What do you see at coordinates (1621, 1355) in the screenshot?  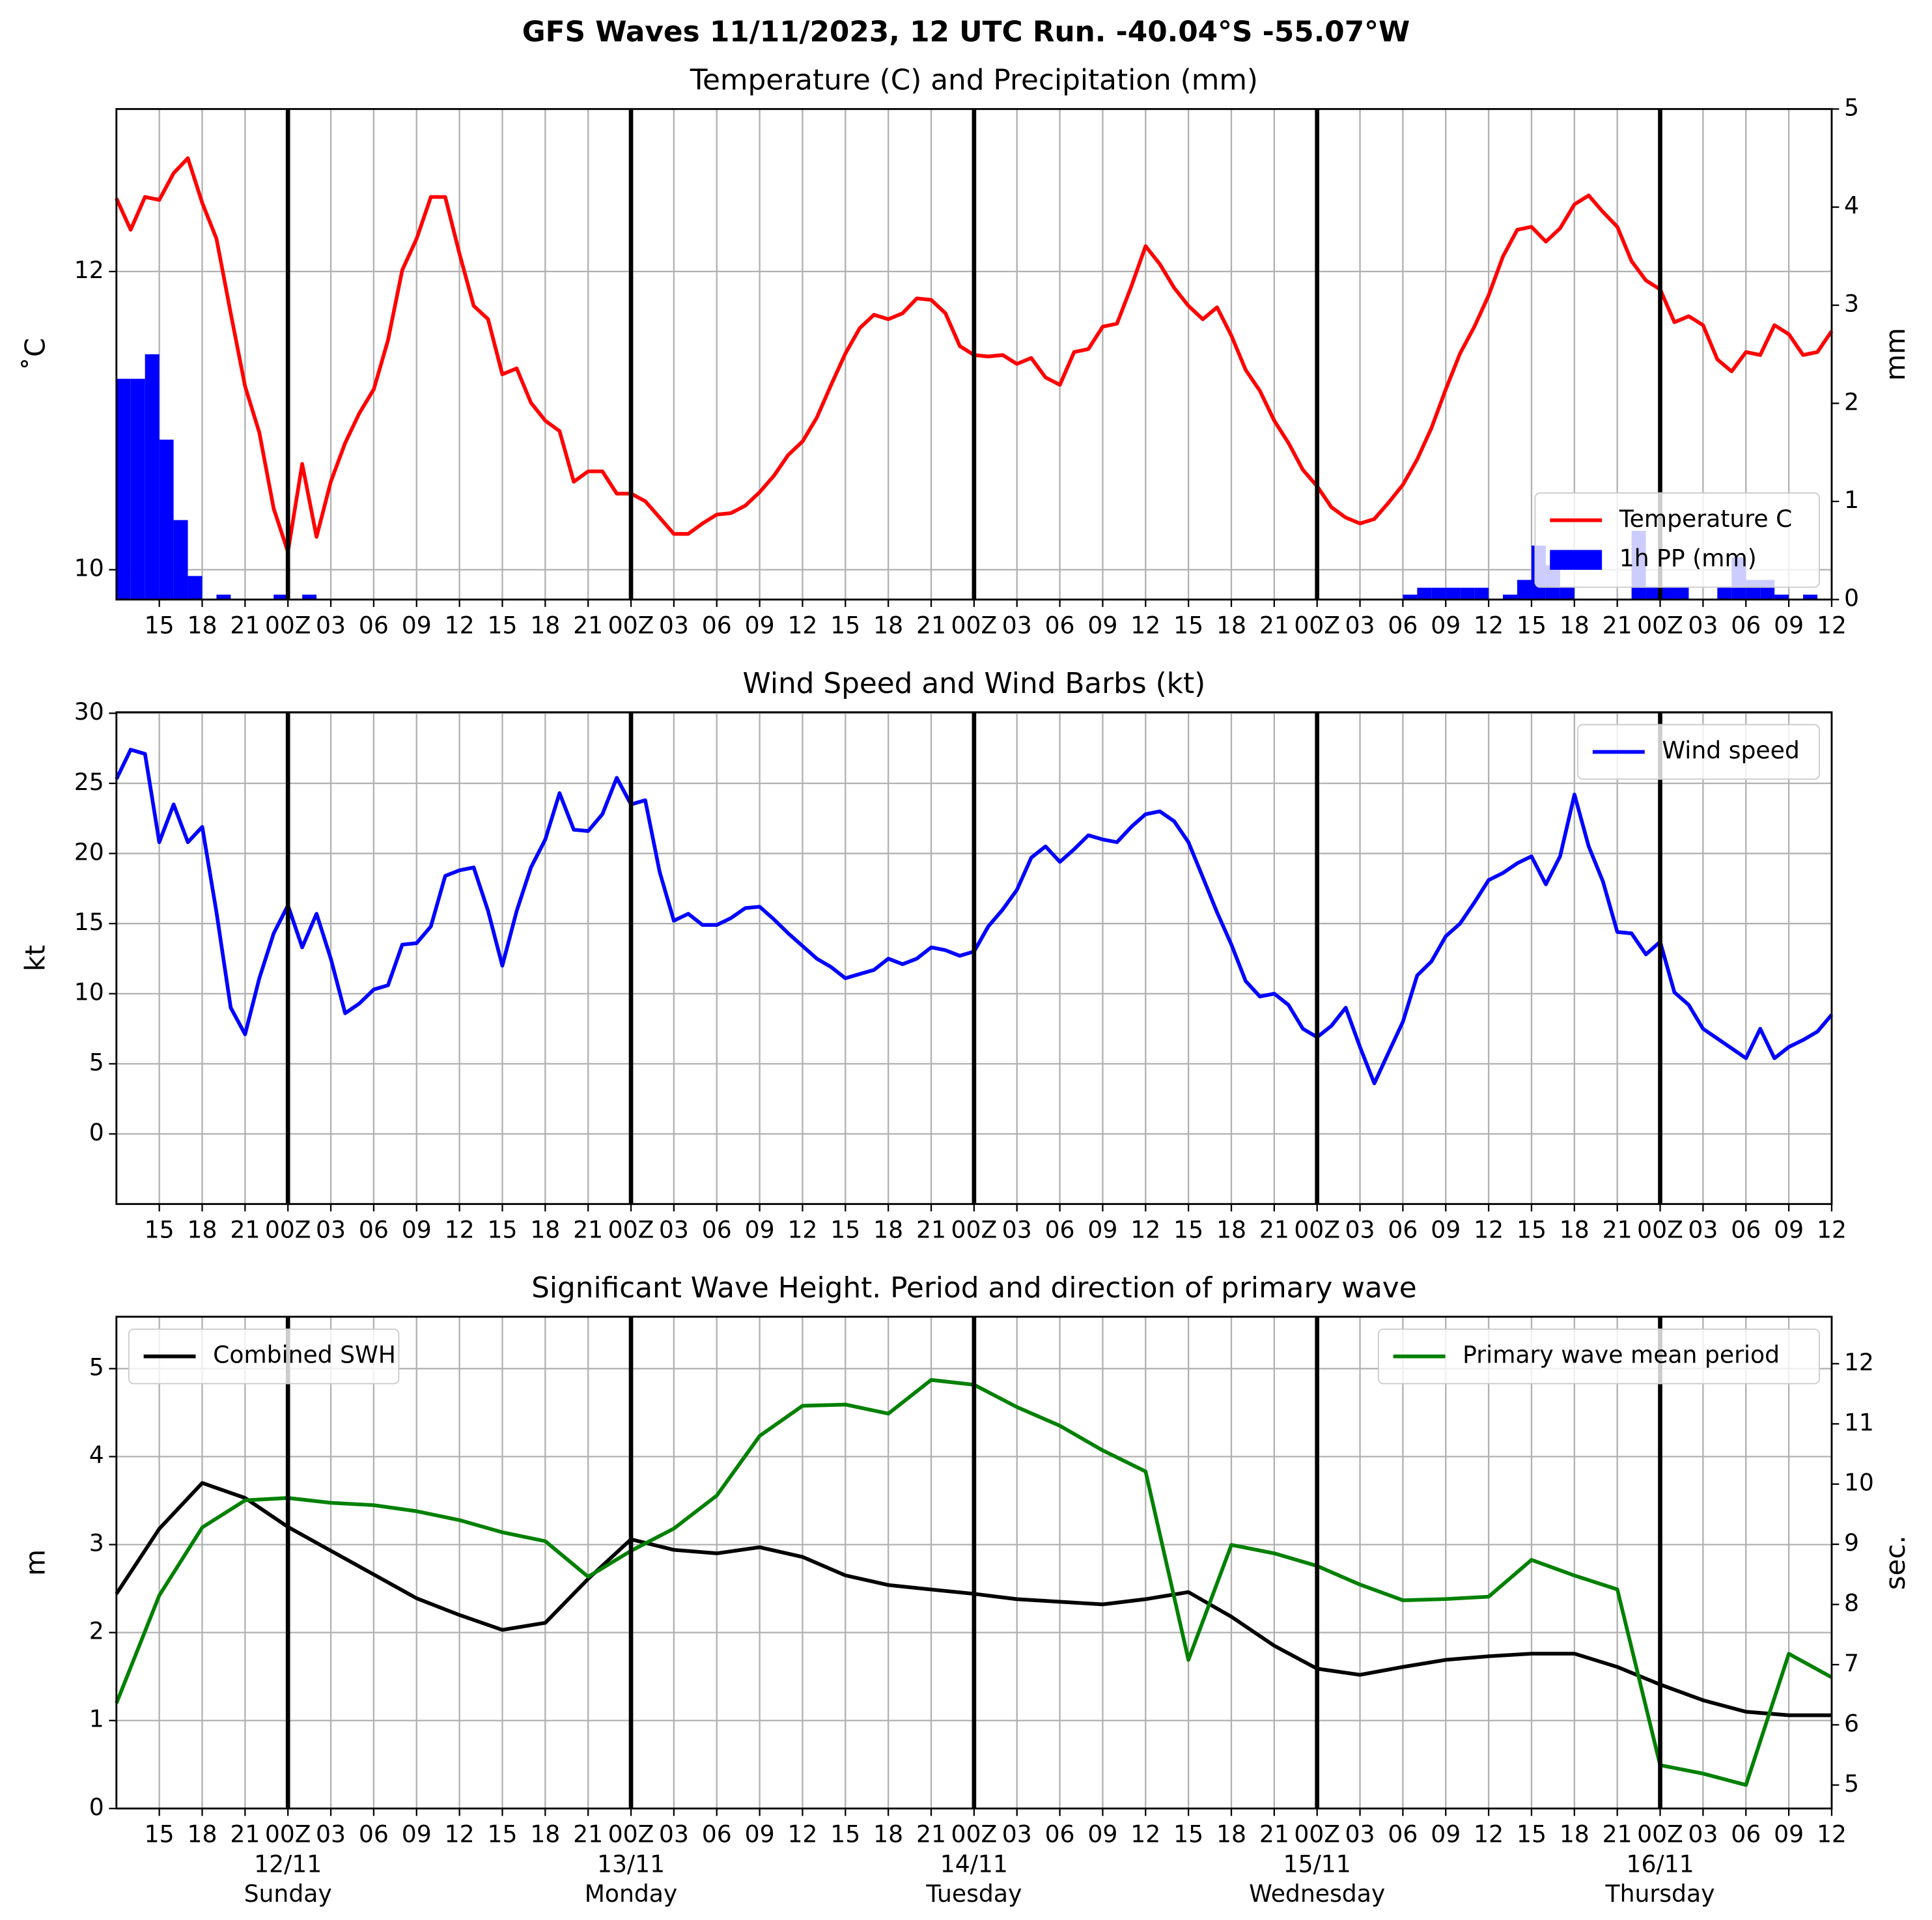 I see `legend-label: Primary wave mean period` at bounding box center [1621, 1355].